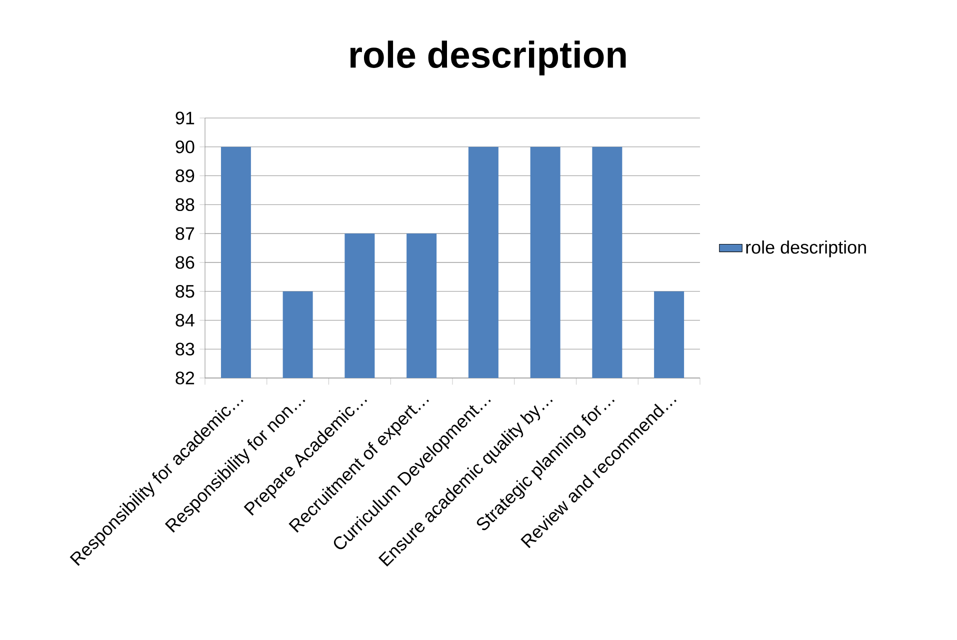 The width and height of the screenshot is (957, 640). I want to click on y-tick-label: 91, so click(185, 118).